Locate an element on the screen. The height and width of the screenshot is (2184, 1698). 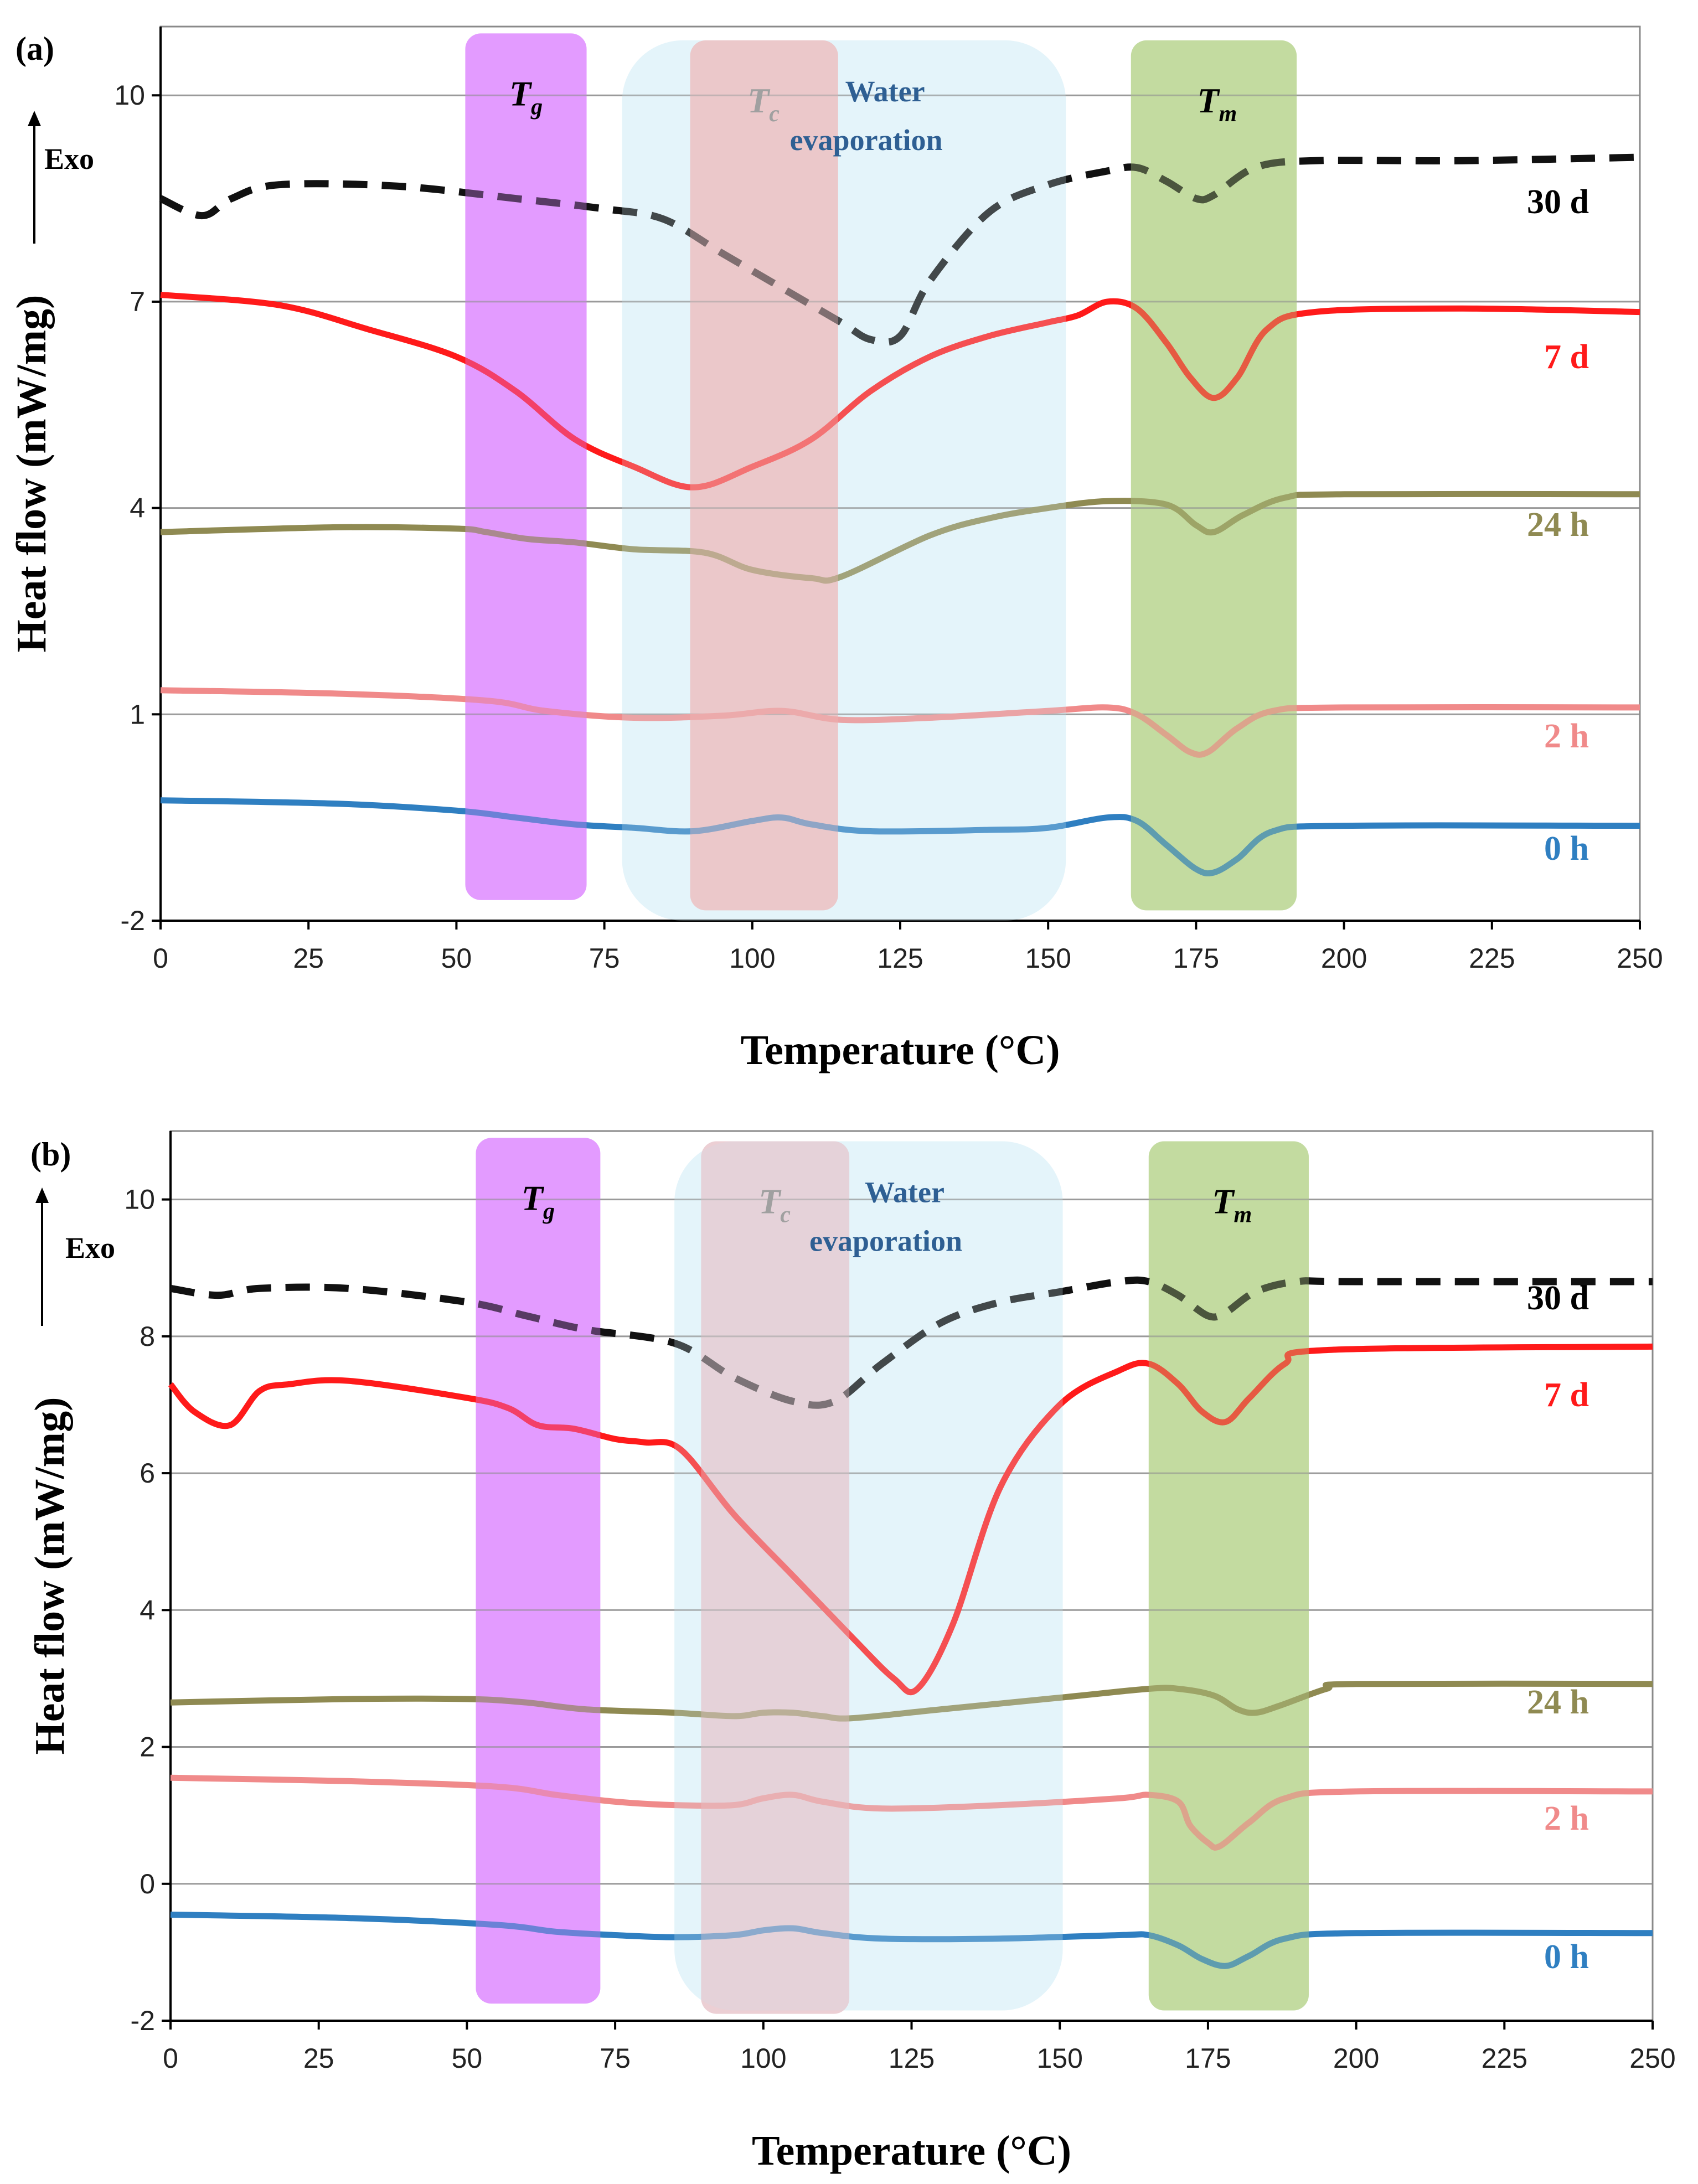
region-tg is located at coordinates (526, 466).